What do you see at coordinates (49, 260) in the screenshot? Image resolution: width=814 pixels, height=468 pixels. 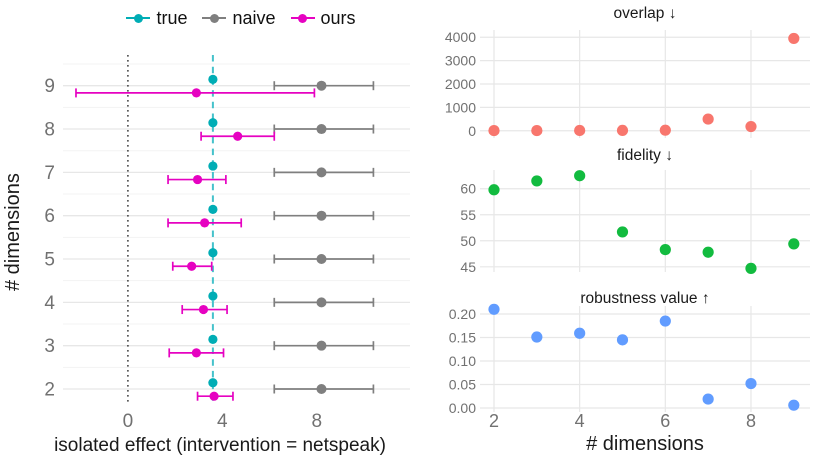 I see `left-y-tick-label-5: 5` at bounding box center [49, 260].